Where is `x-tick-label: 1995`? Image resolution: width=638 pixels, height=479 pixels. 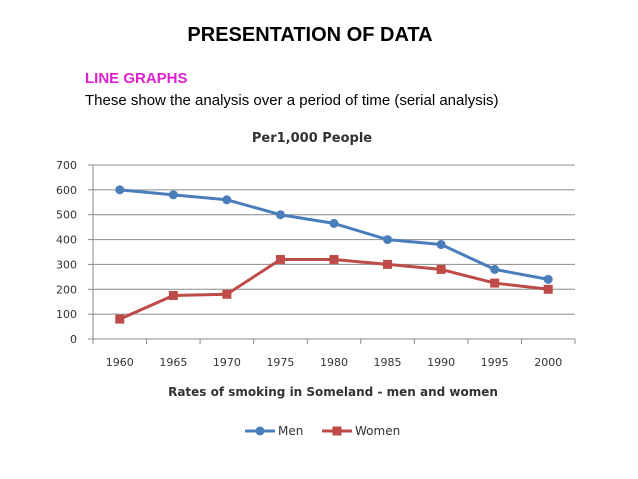
x-tick-label: 1995 is located at coordinates (495, 362).